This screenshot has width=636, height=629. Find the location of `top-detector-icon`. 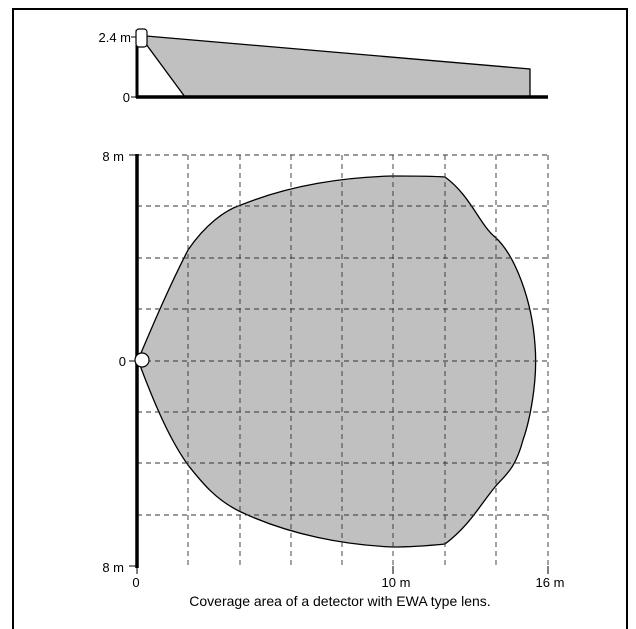

top-detector-icon is located at coordinates (142, 360).